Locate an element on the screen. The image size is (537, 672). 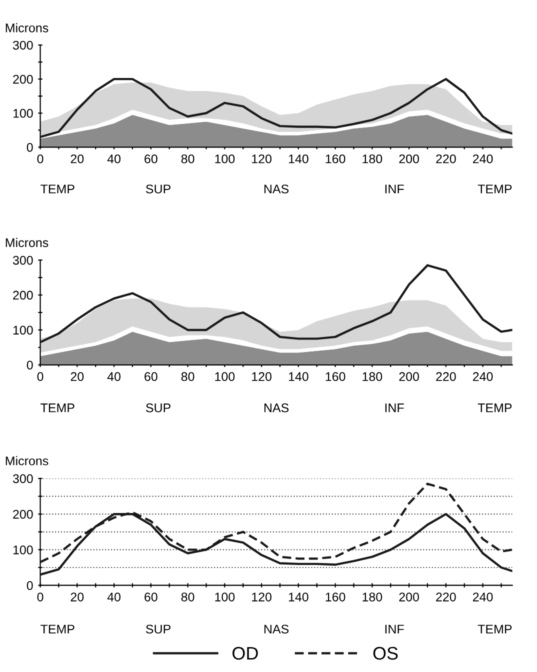
line-series is located at coordinates (276, 304).